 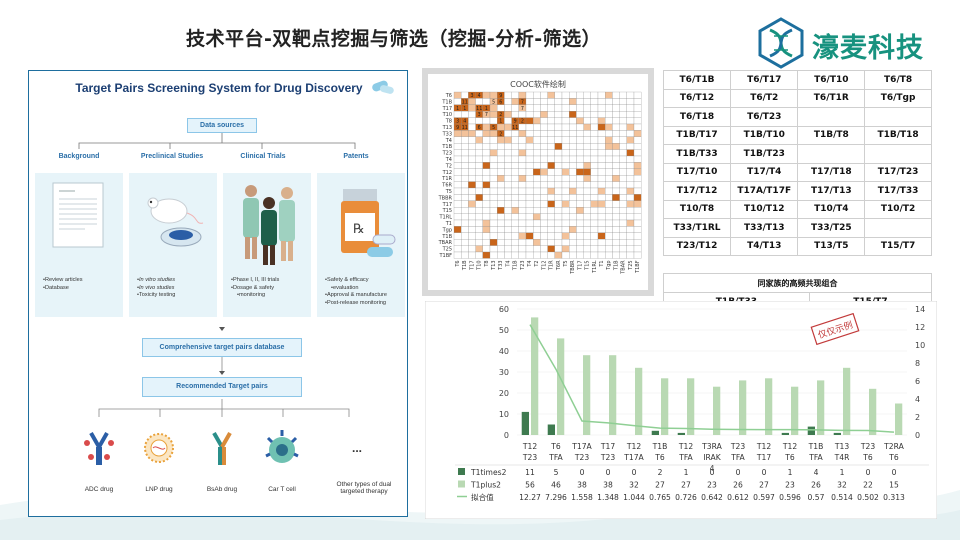 I want to click on table-value: 1.348, so click(x=608, y=497).